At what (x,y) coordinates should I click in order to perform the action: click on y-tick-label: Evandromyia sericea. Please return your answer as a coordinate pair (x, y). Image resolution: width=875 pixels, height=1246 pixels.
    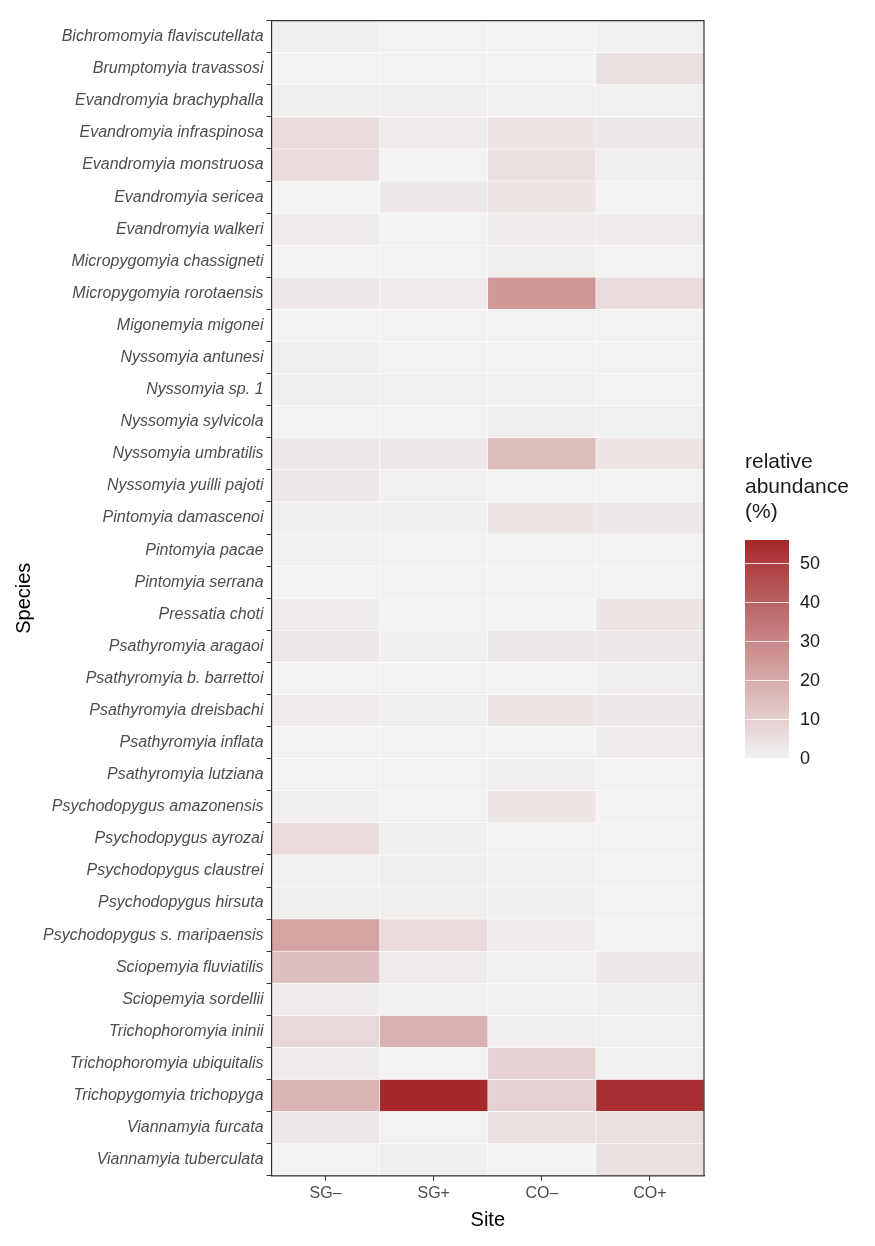
    Looking at the image, I should click on (189, 196).